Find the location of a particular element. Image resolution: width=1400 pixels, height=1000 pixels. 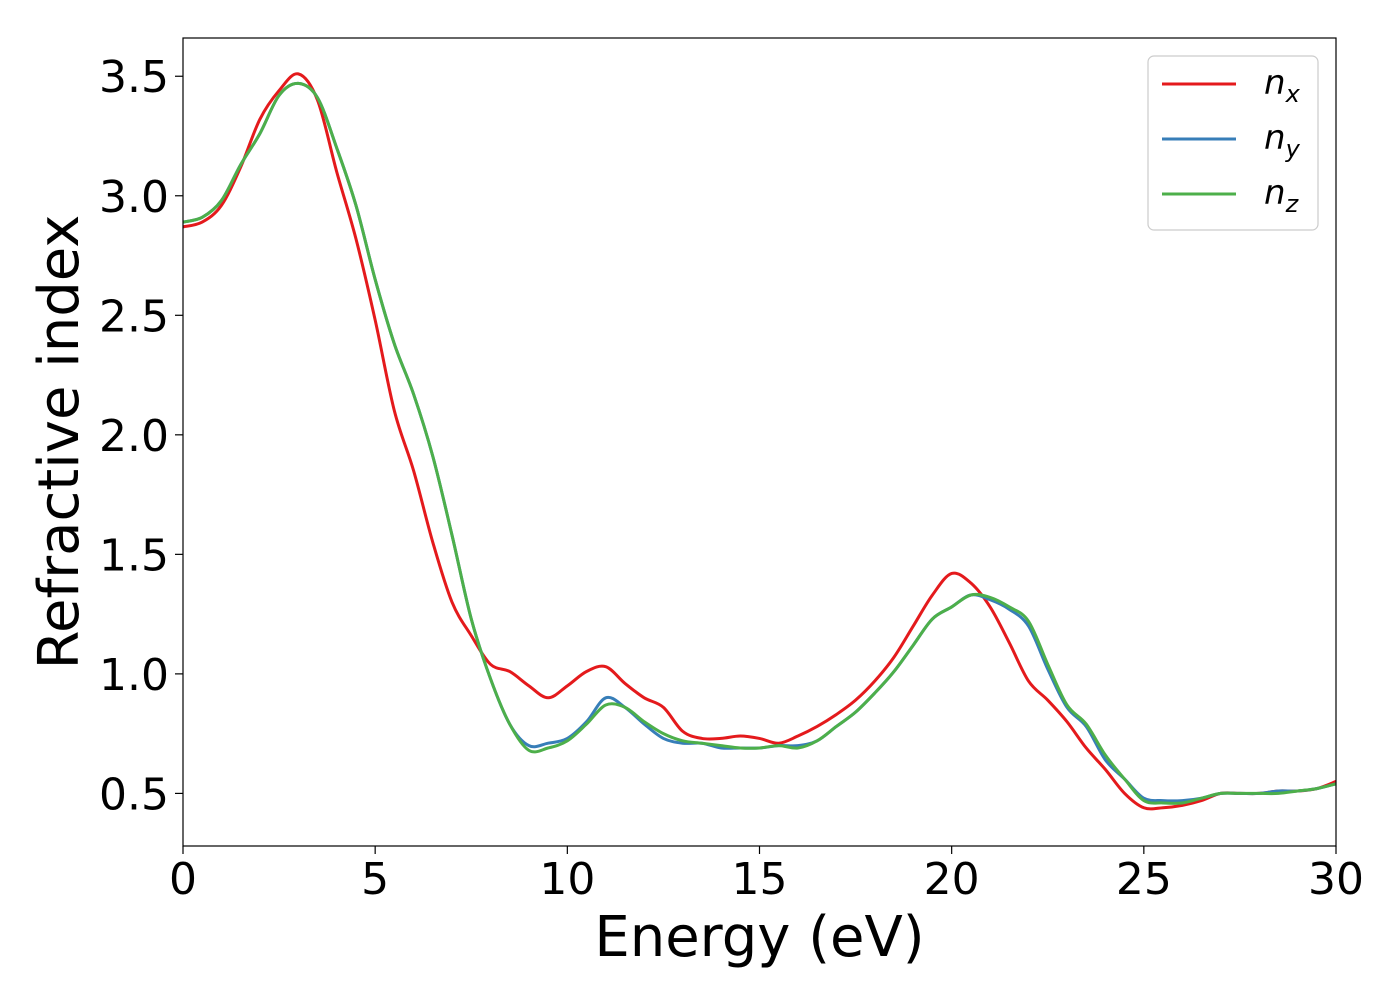

y-tick-label: 1.0 is located at coordinates (134, 675).